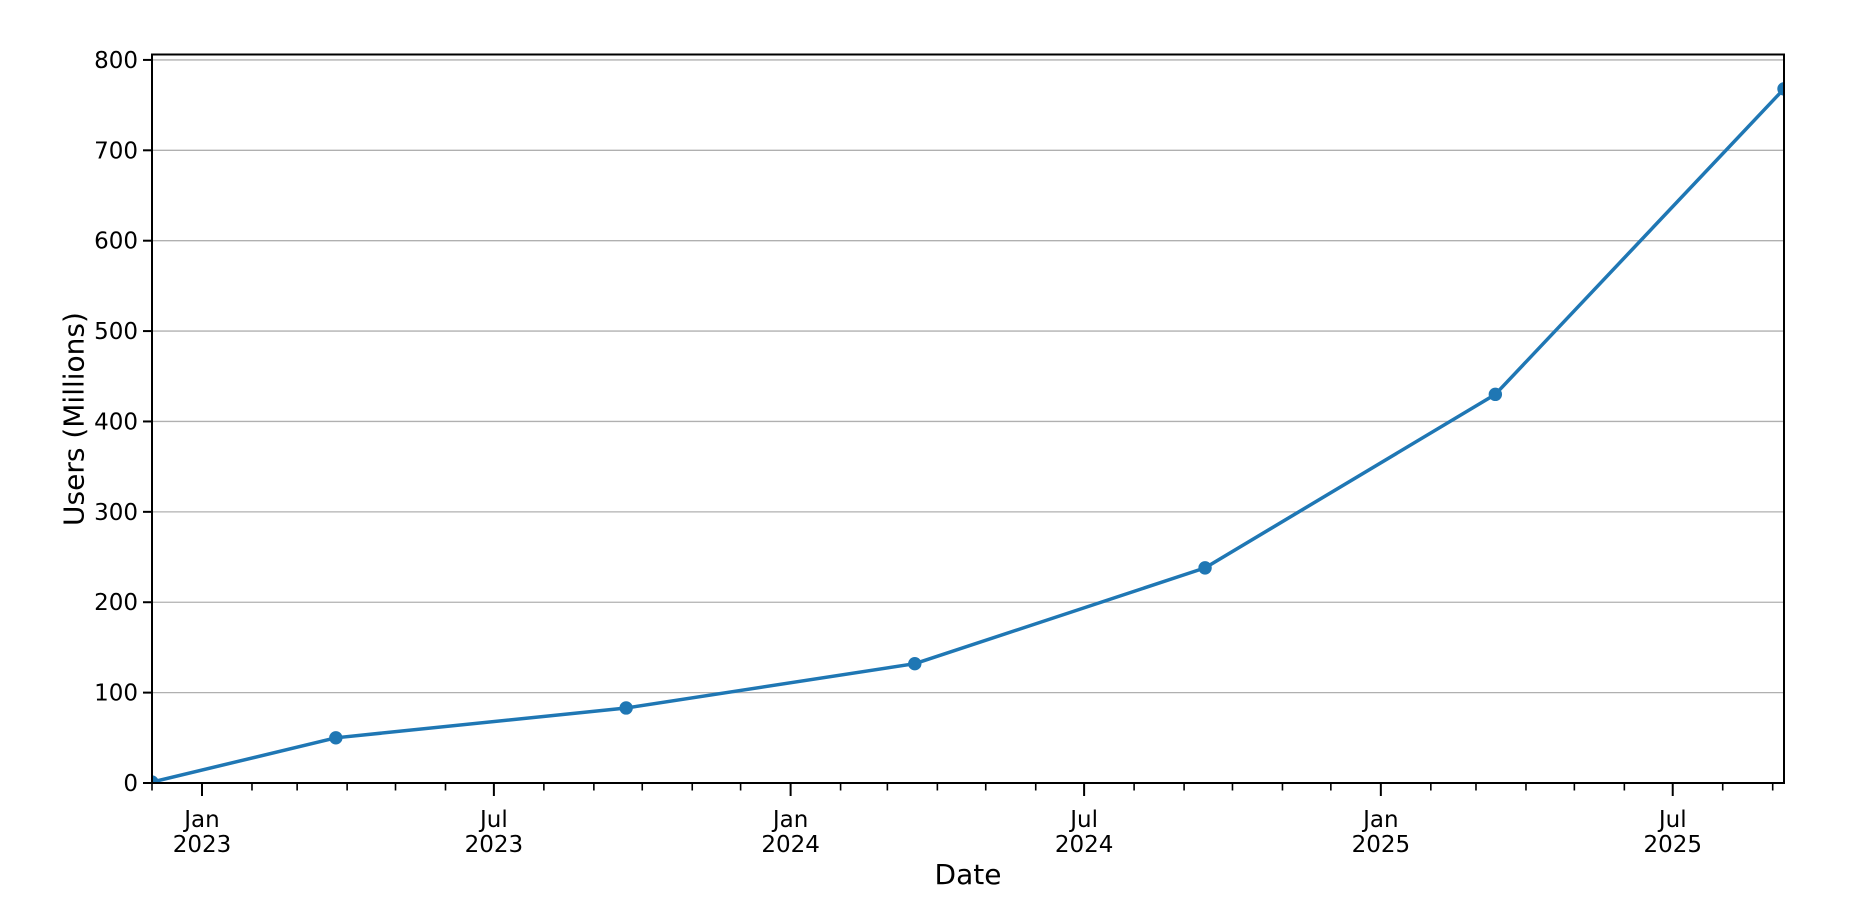  I want to click on x-tick-label: Jul 2025, so click(1672, 832).